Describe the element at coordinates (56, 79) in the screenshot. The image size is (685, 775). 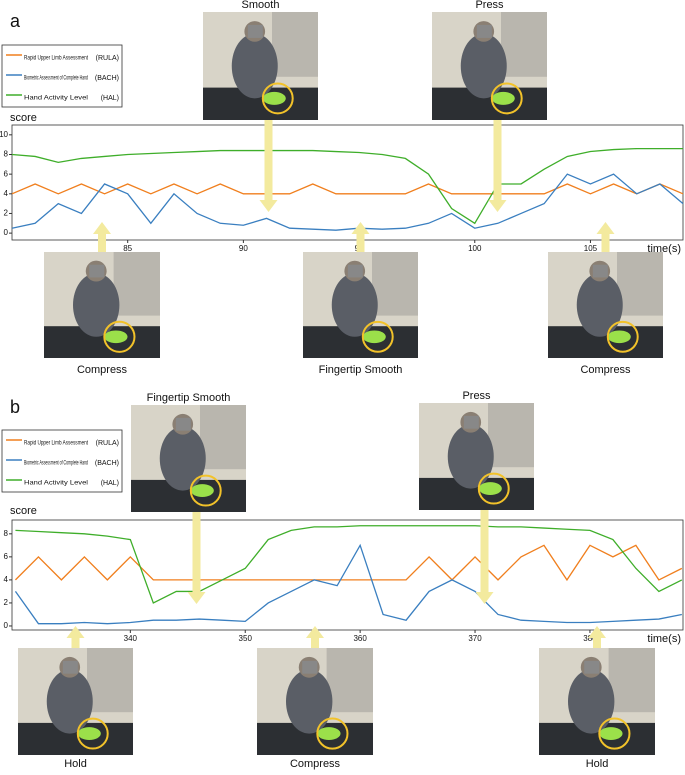
I see `legend-label: Biometric Assessment of Complete Hand` at that location.